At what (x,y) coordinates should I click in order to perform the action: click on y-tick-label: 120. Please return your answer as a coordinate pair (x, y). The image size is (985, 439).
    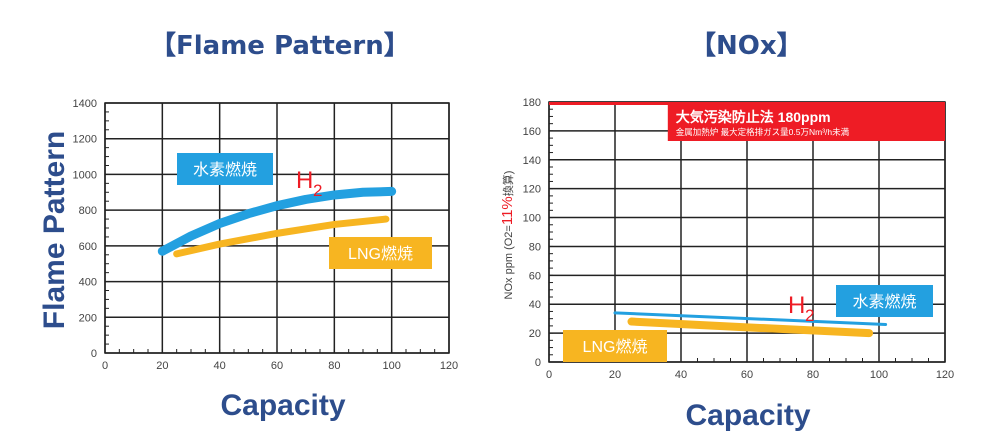
    Looking at the image, I should click on (532, 190).